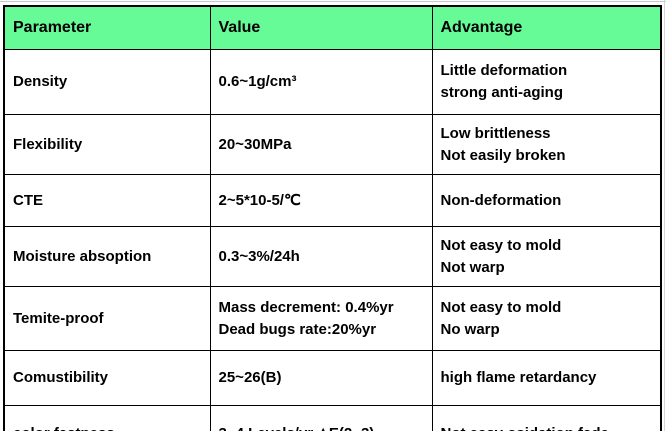 Image resolution: width=666 pixels, height=431 pixels. I want to click on cell-parameter: color fastness, so click(107, 418).